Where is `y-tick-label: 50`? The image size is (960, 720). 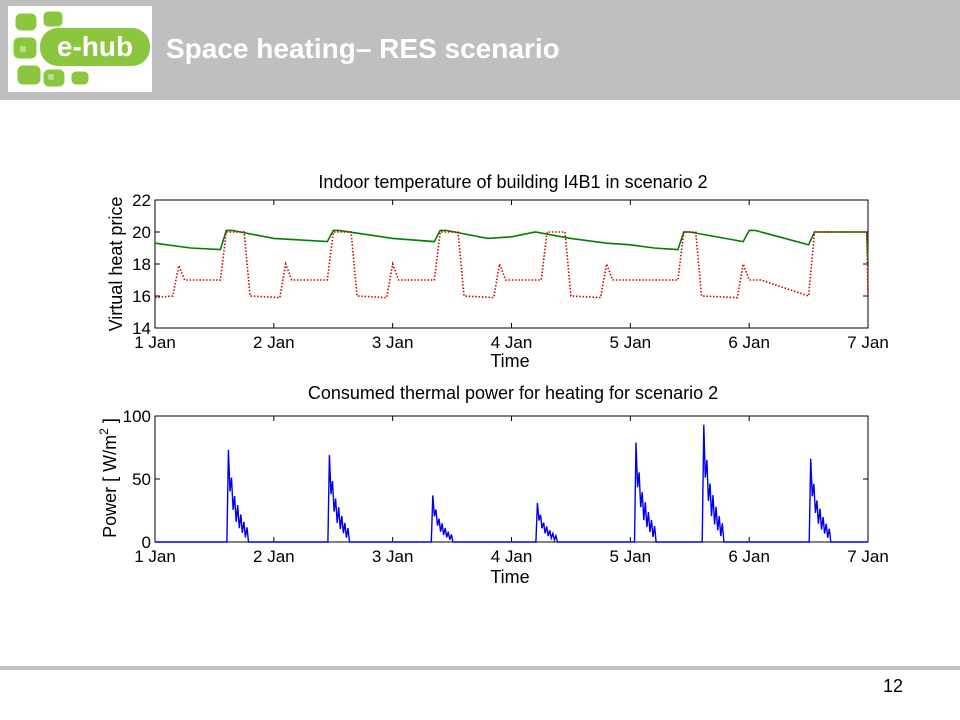
y-tick-label: 50 is located at coordinates (141, 479).